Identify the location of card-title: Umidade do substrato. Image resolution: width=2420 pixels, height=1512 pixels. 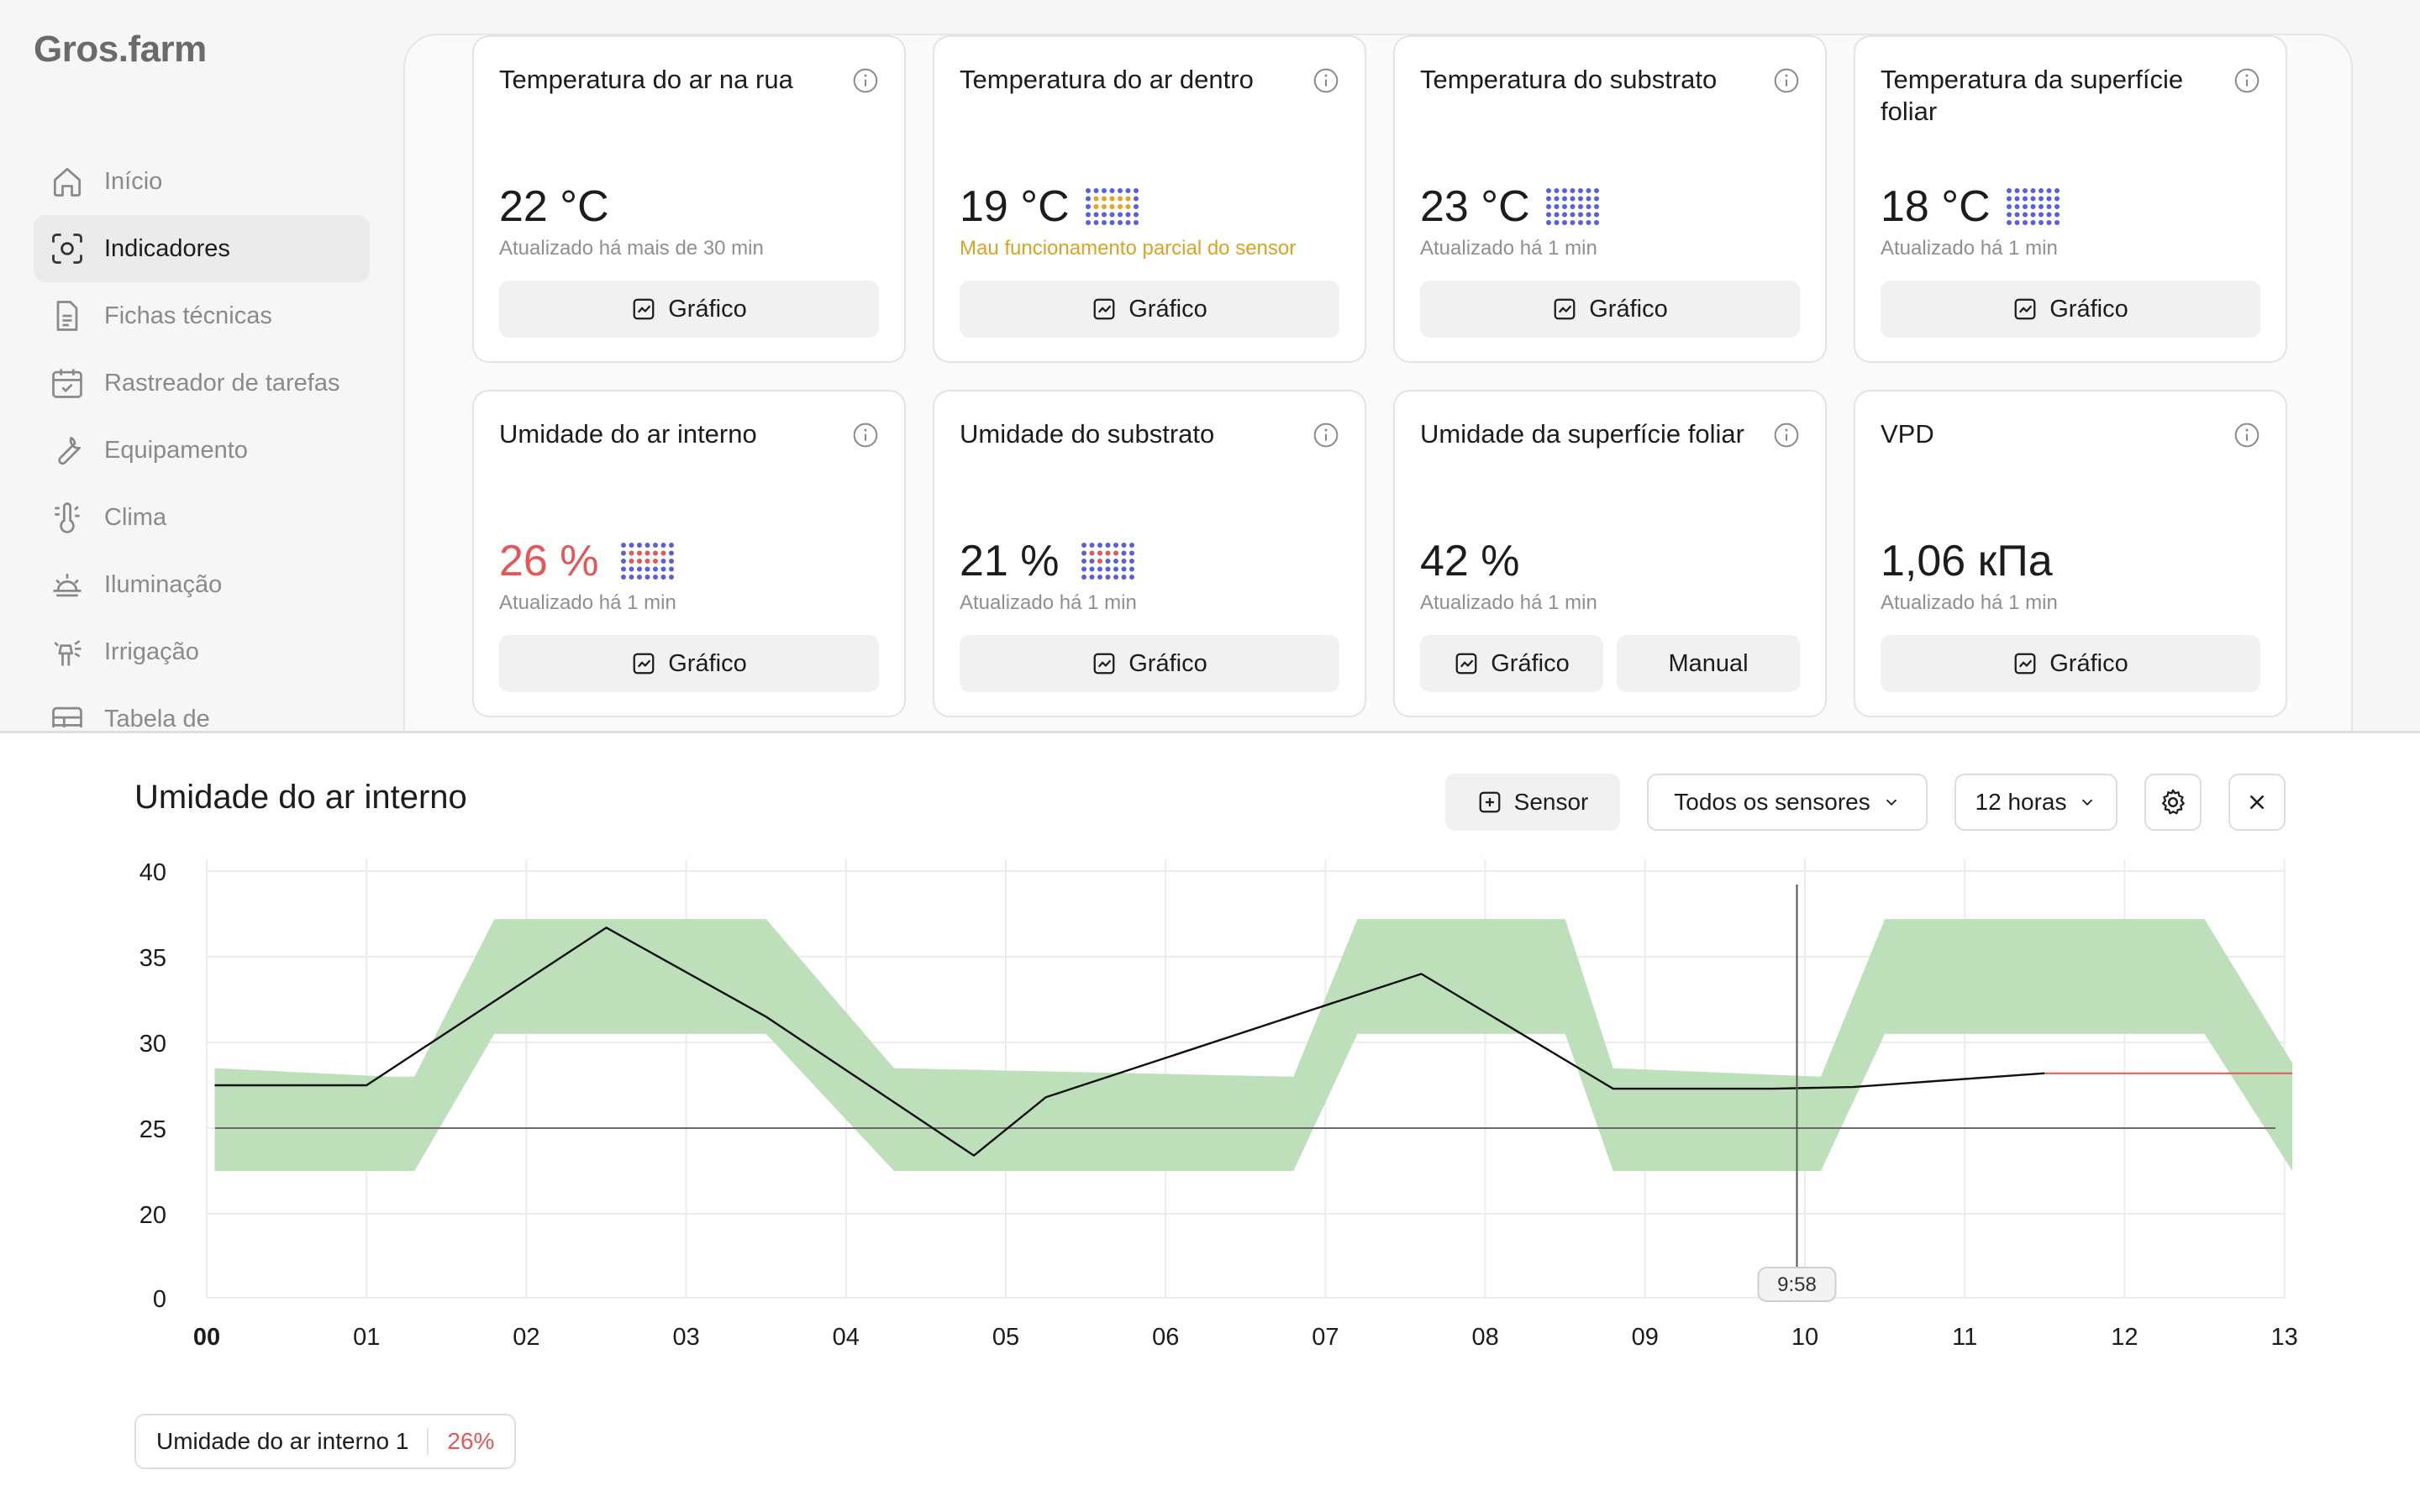
(1087, 434).